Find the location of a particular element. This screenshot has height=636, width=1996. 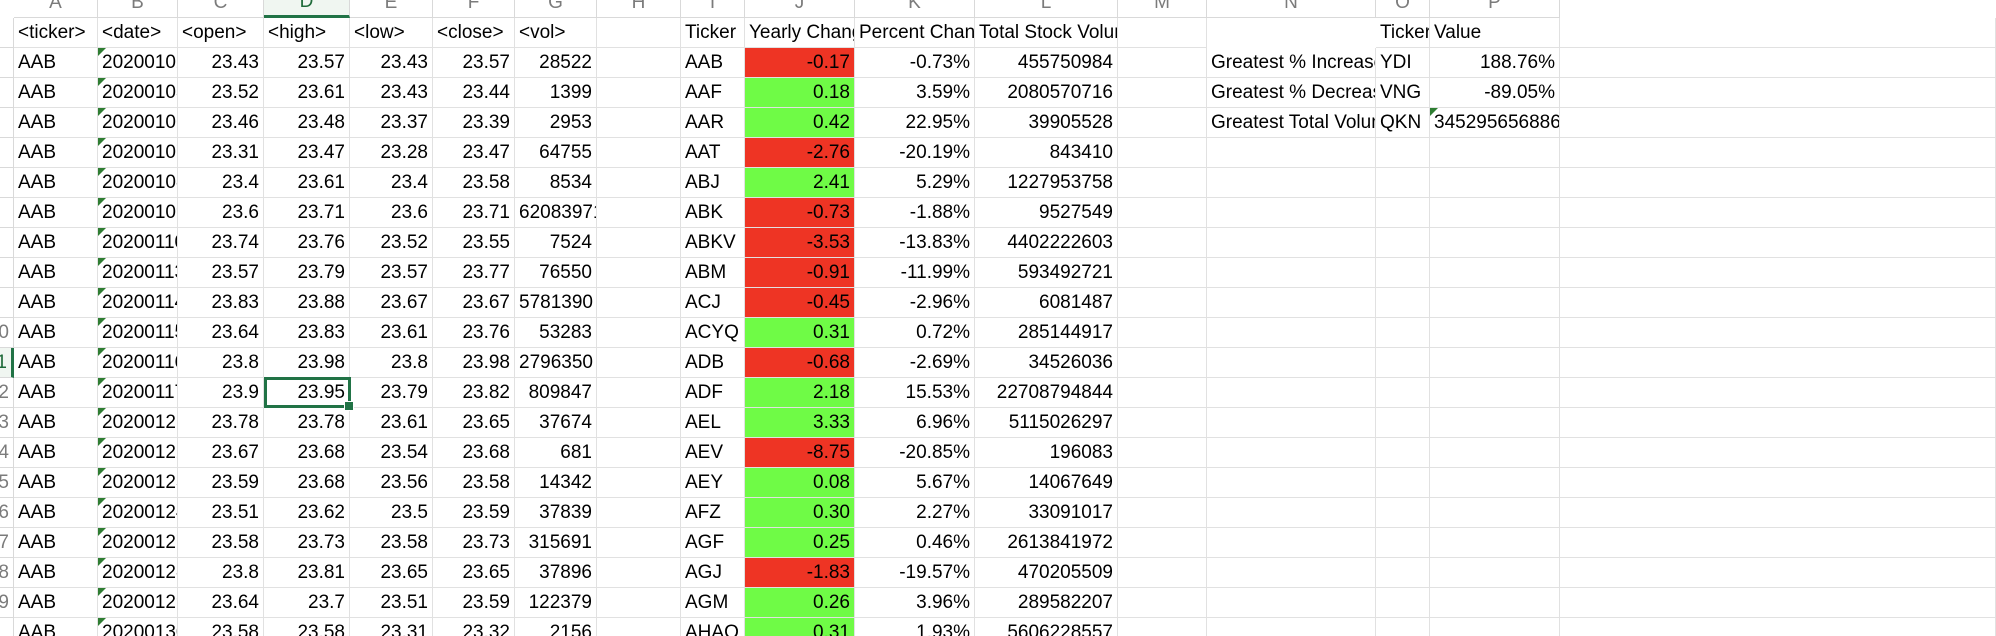

column-header-f: F is located at coordinates (474, 9).